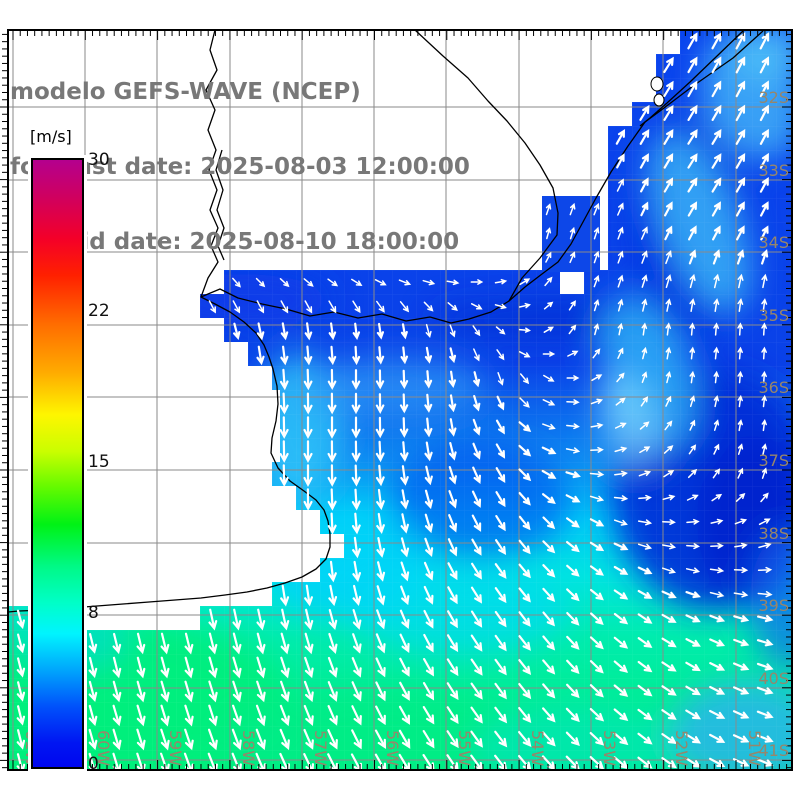 This screenshot has height=800, width=800. I want to click on colorbar-tick-label: 22, so click(99, 311).